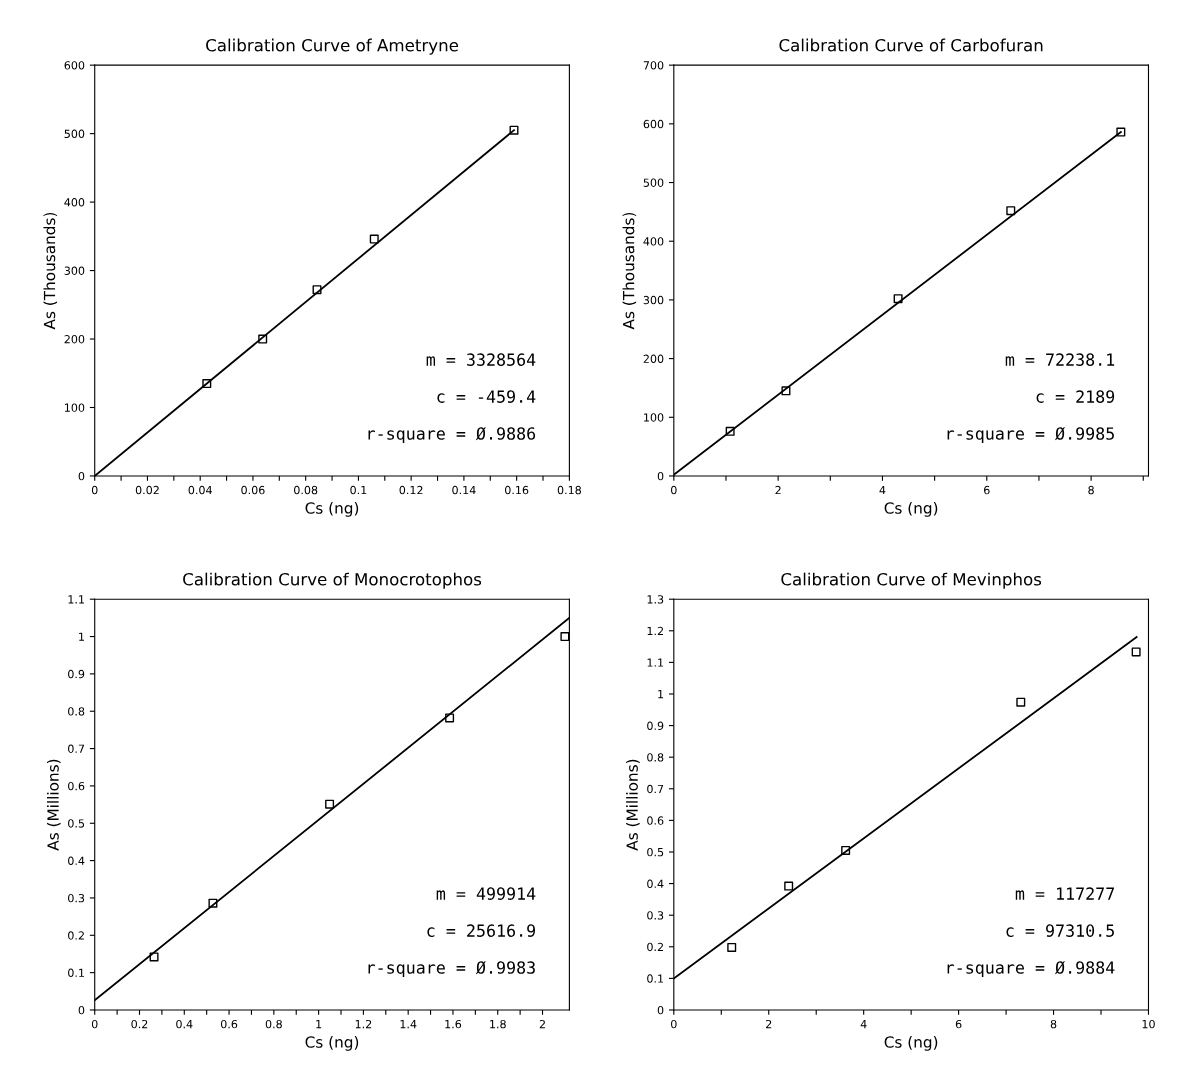 This screenshot has height=1086, width=1184. I want to click on y-tick-label: 1.3, so click(655, 599).